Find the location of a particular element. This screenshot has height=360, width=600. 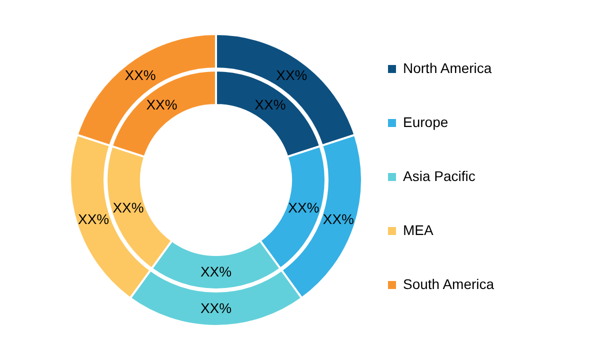

legend-label: Europe is located at coordinates (425, 122).